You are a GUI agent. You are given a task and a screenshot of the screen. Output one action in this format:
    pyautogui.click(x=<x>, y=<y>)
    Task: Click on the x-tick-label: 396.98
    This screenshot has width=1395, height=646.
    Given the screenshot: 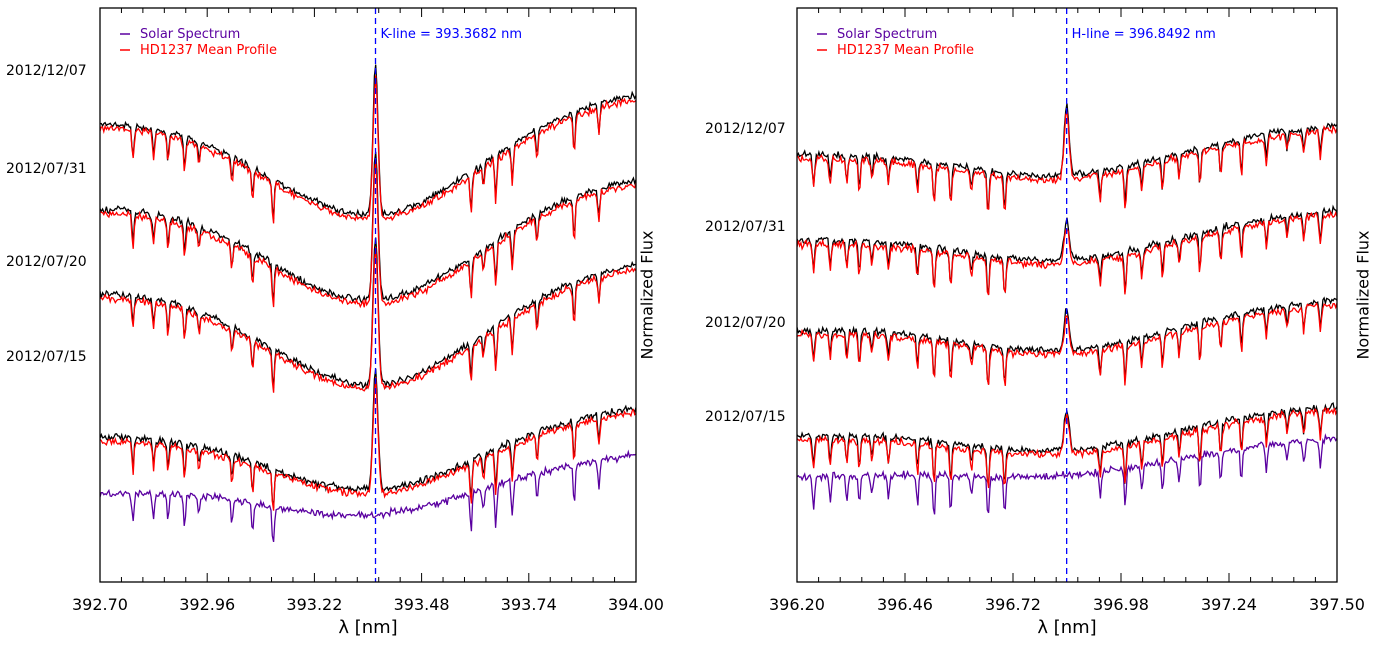 What is the action you would take?
    pyautogui.click(x=1121, y=604)
    